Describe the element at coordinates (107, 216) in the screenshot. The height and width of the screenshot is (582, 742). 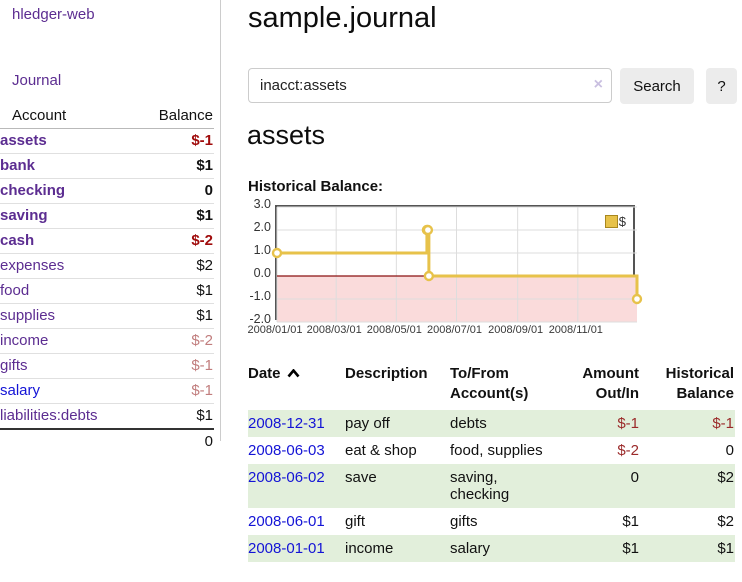
I see `account-row-saving: saving $1` at that location.